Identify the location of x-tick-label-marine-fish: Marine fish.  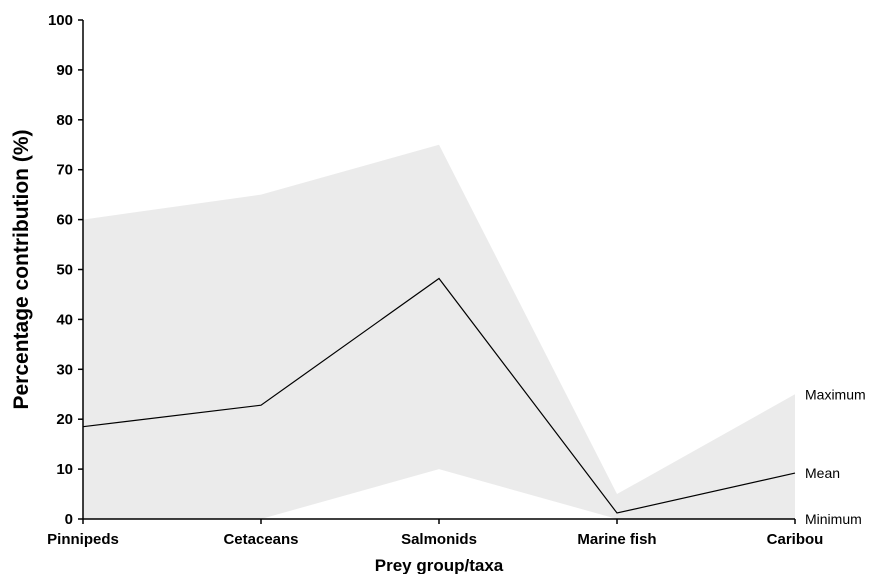
(616, 539).